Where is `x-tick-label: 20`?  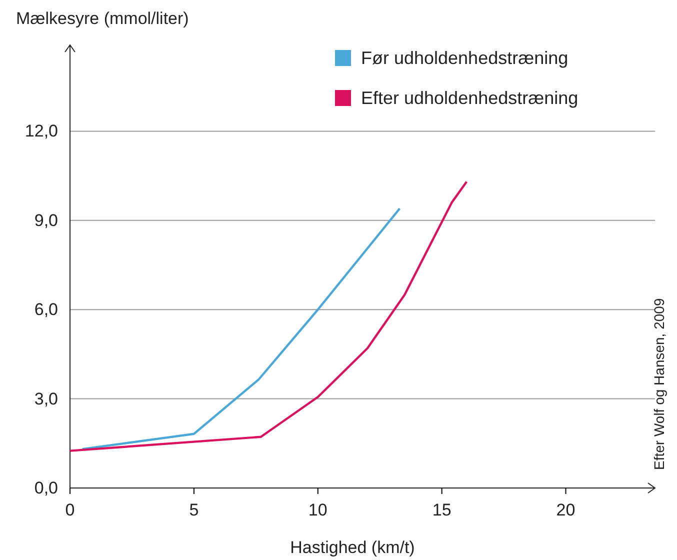
x-tick-label: 20 is located at coordinates (566, 510).